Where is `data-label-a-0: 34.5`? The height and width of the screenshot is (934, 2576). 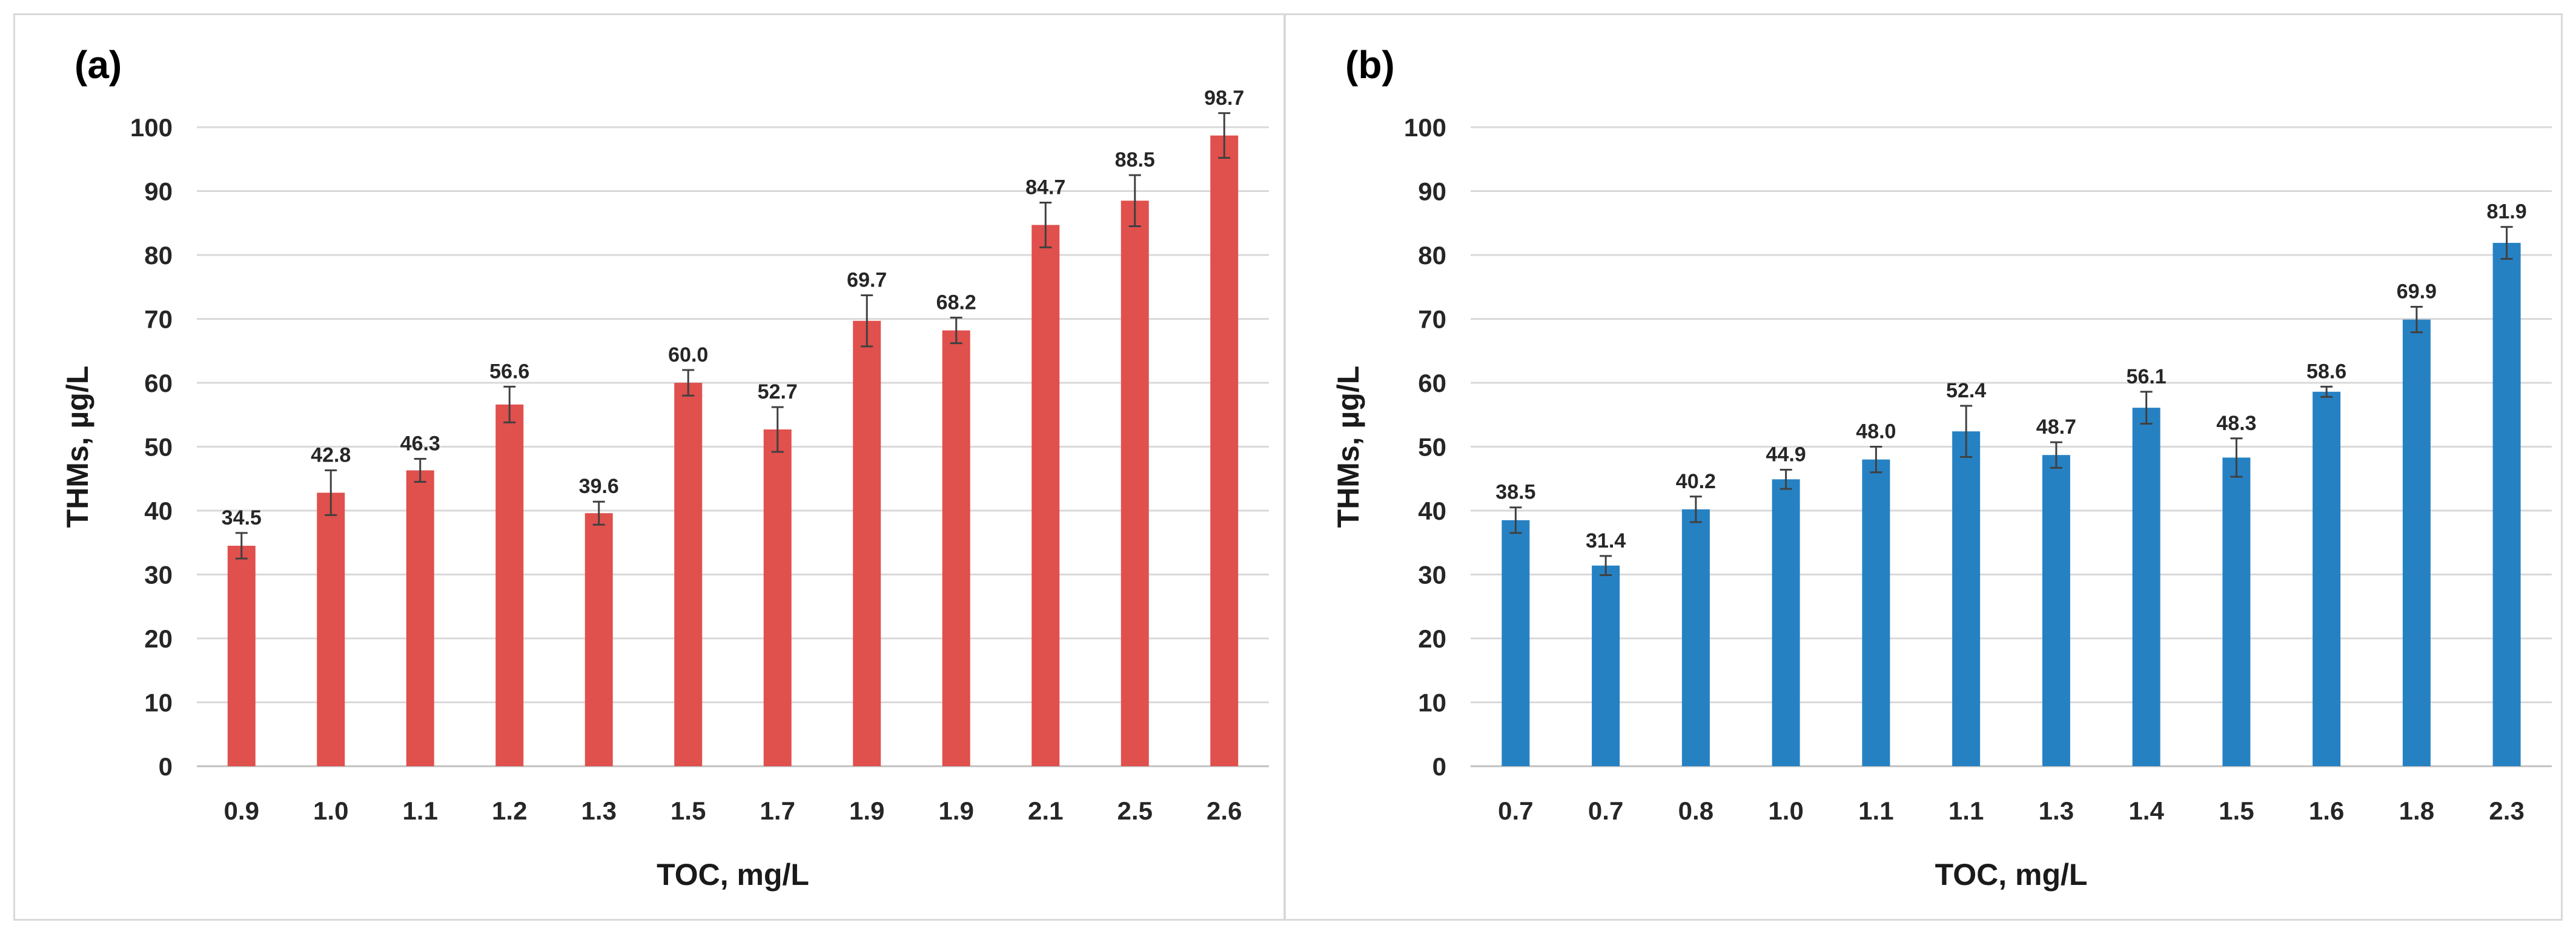
data-label-a-0: 34.5 is located at coordinates (242, 517).